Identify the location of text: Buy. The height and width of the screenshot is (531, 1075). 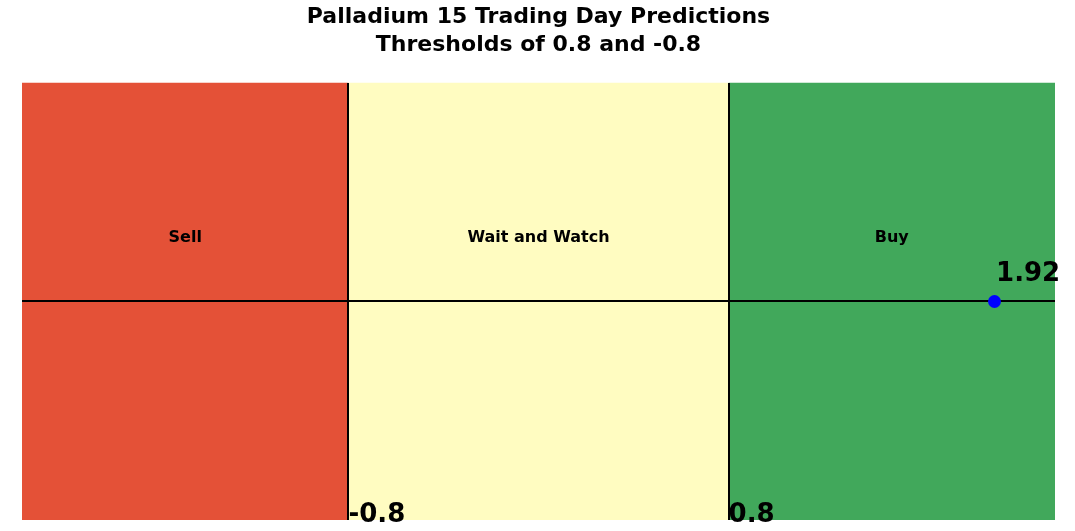
(891, 237).